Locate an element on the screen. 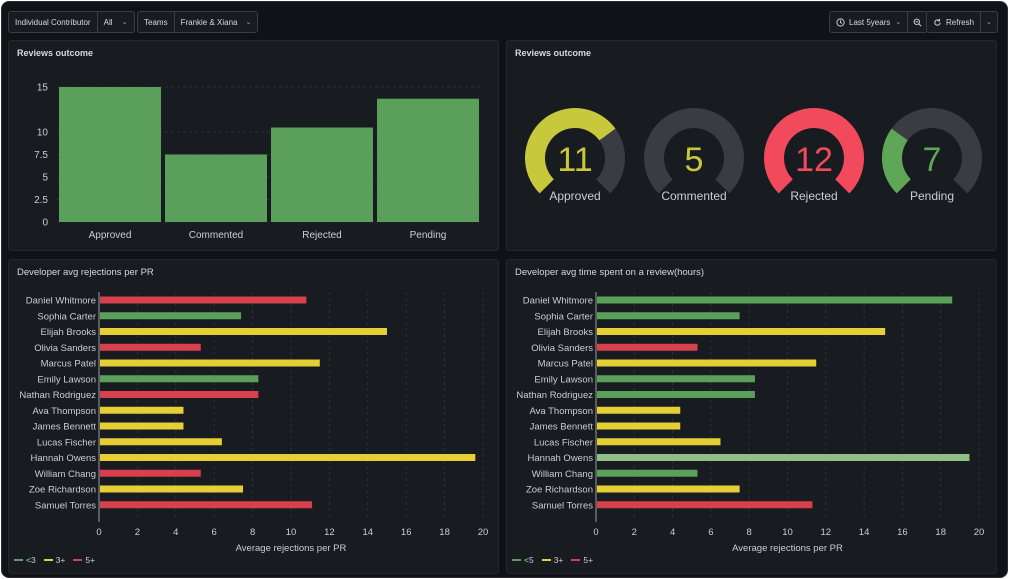 Image resolution: width=1009 pixels, height=579 pixels. y-tick-label: Hannah Owens is located at coordinates (64, 458).